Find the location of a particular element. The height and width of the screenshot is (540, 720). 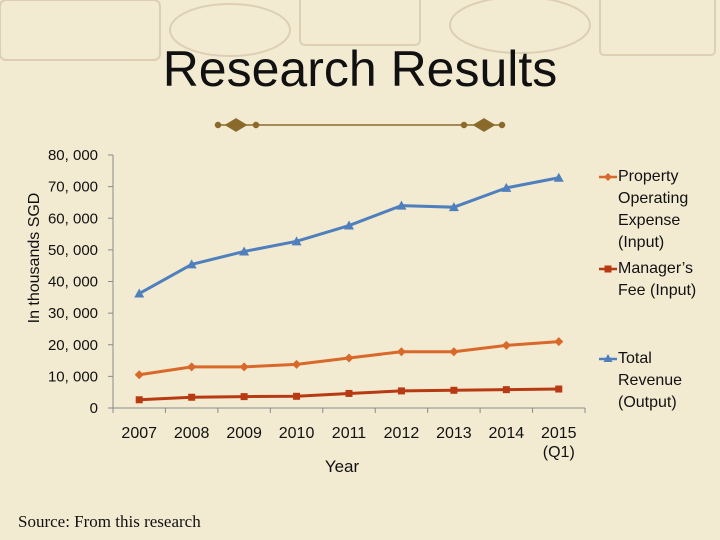

x-tick-label: 2012 is located at coordinates (402, 433).